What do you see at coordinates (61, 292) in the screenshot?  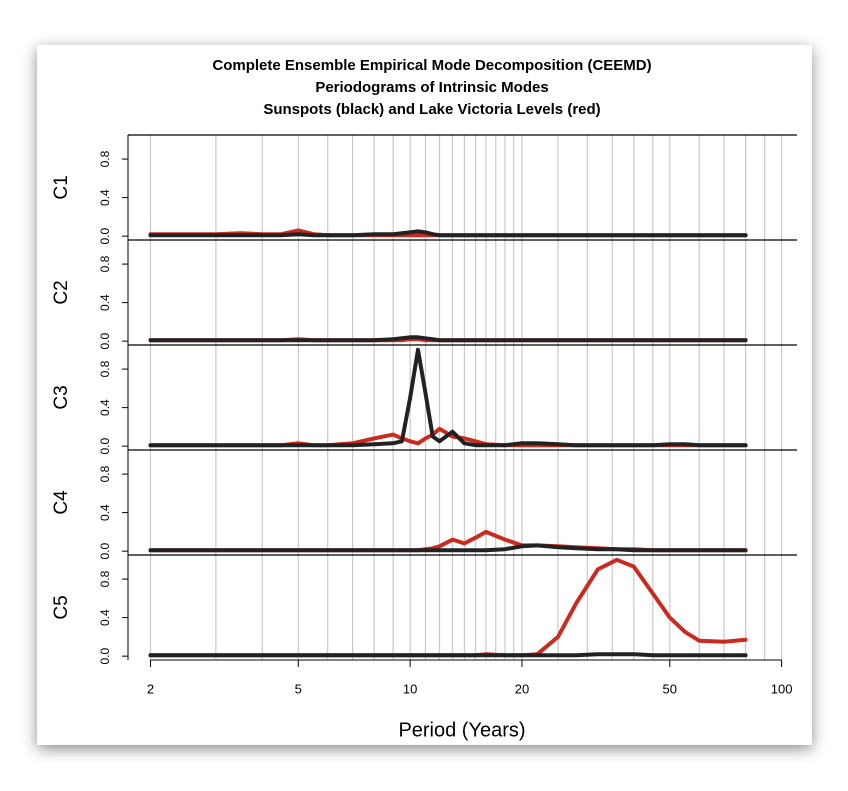 I see `y-axis-label: C2` at bounding box center [61, 292].